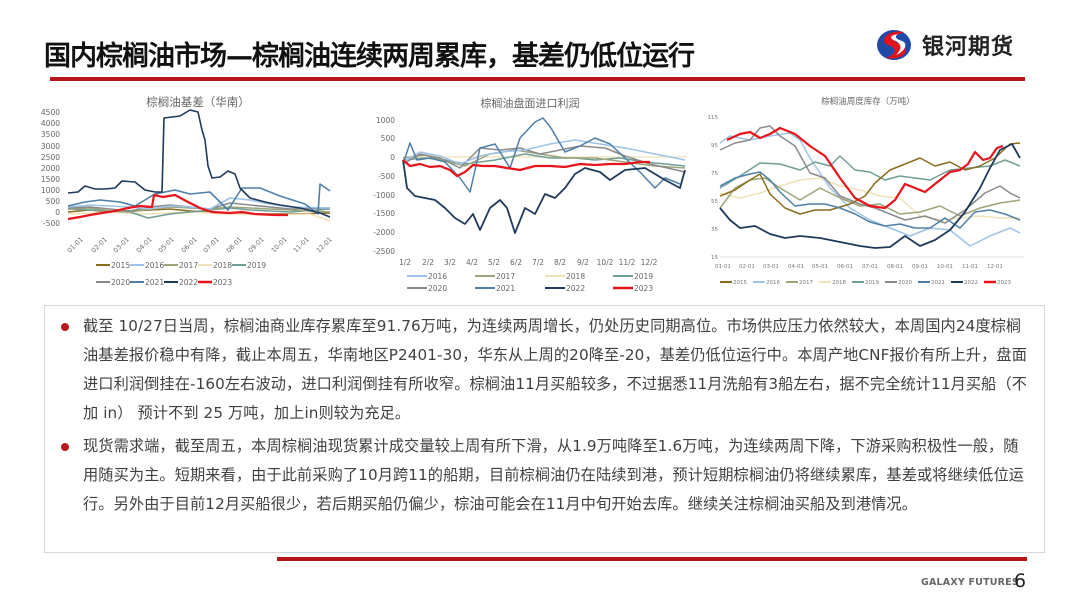 Image resolution: width=1080 pixels, height=608 pixels. I want to click on svg-text: -1500, so click(384, 213).